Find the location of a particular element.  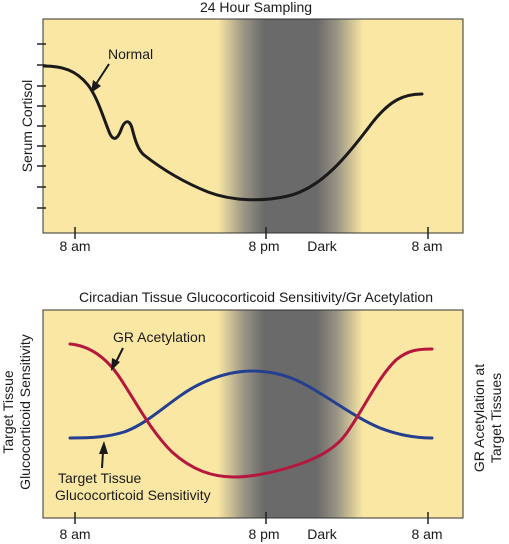

bottom-left-axis-label-line2: Glucocorticoid Sensitivity is located at coordinates (25, 412).